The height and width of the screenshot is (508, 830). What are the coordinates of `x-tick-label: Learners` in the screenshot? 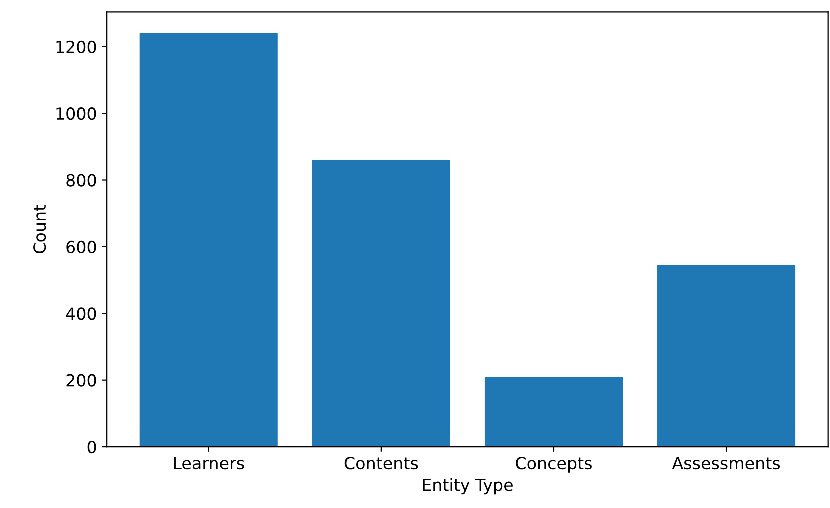 It's located at (209, 463).